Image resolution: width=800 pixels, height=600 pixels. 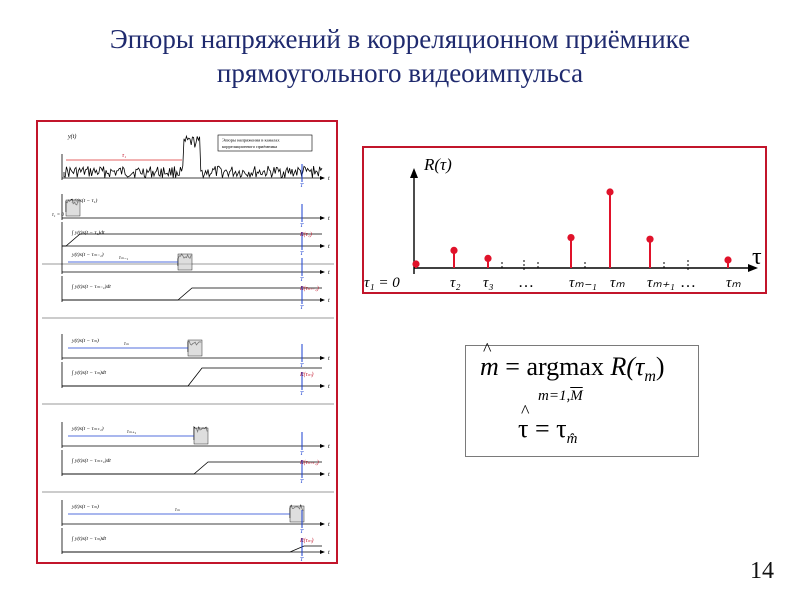 I want to click on legend-box, so click(x=265, y=143).